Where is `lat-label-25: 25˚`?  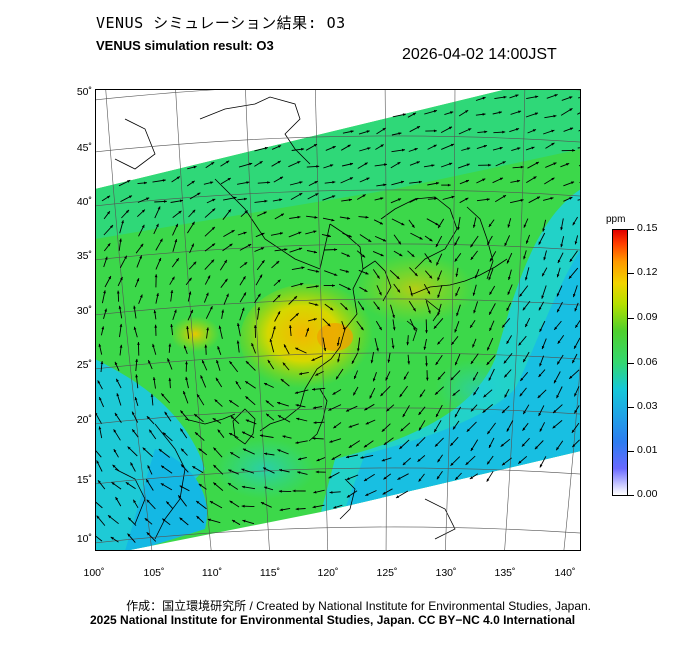 lat-label-25: 25˚ is located at coordinates (84, 365).